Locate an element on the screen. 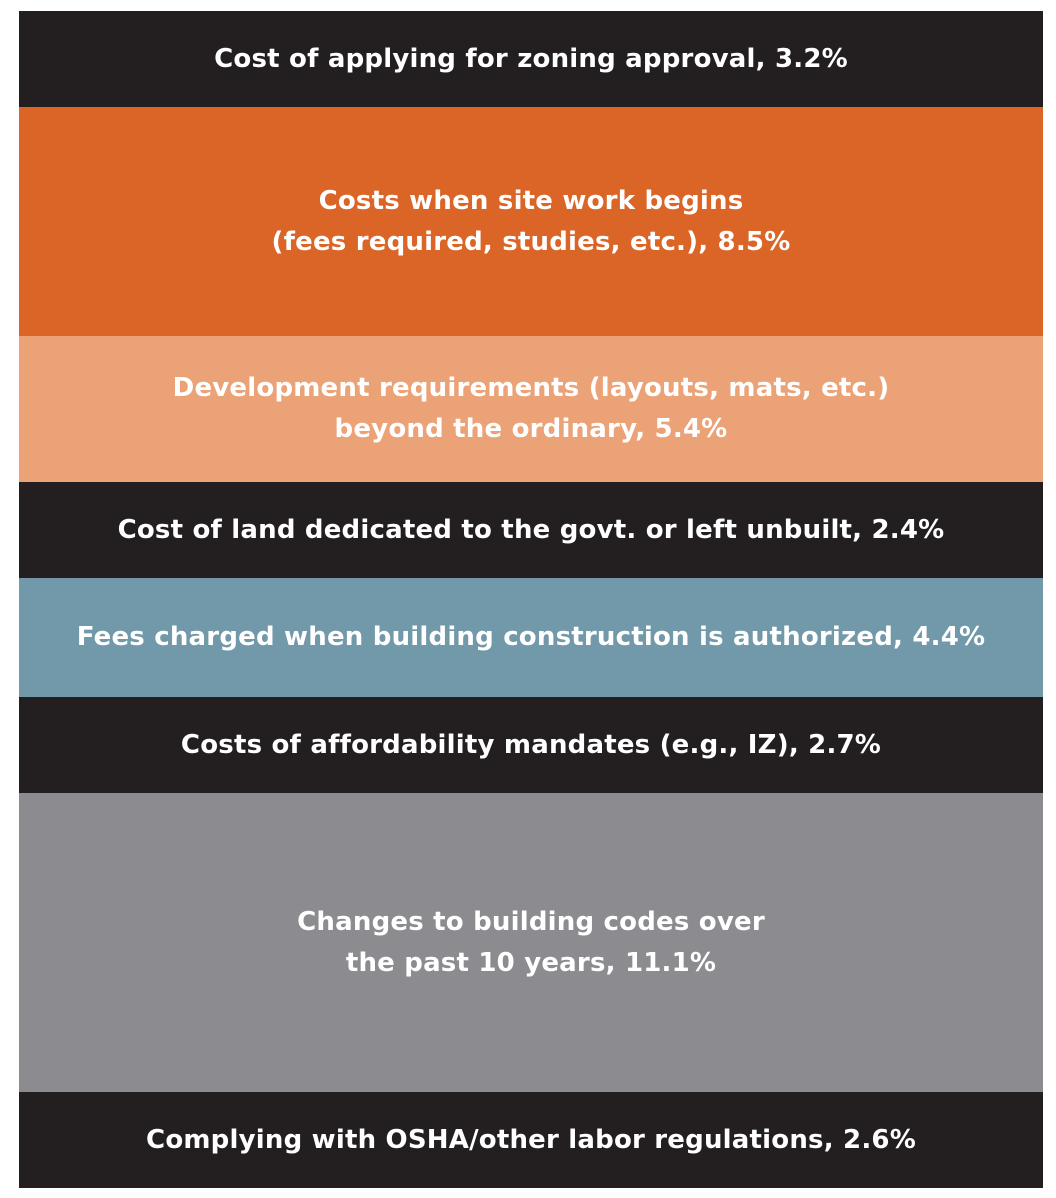  segment-label-line: beyond the ordinary, 5.4% is located at coordinates (531, 429).